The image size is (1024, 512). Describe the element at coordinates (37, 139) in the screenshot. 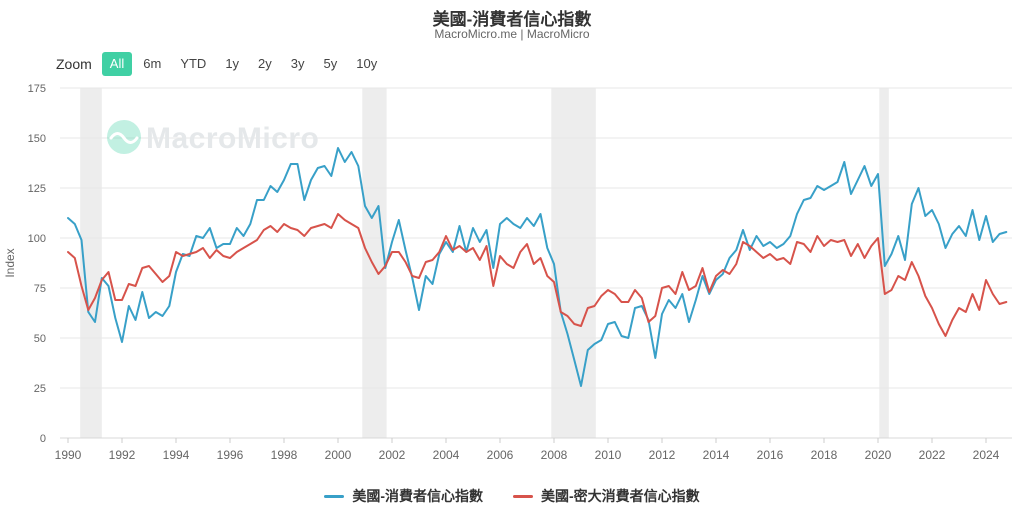

I see `y-tick-label: 150` at that location.